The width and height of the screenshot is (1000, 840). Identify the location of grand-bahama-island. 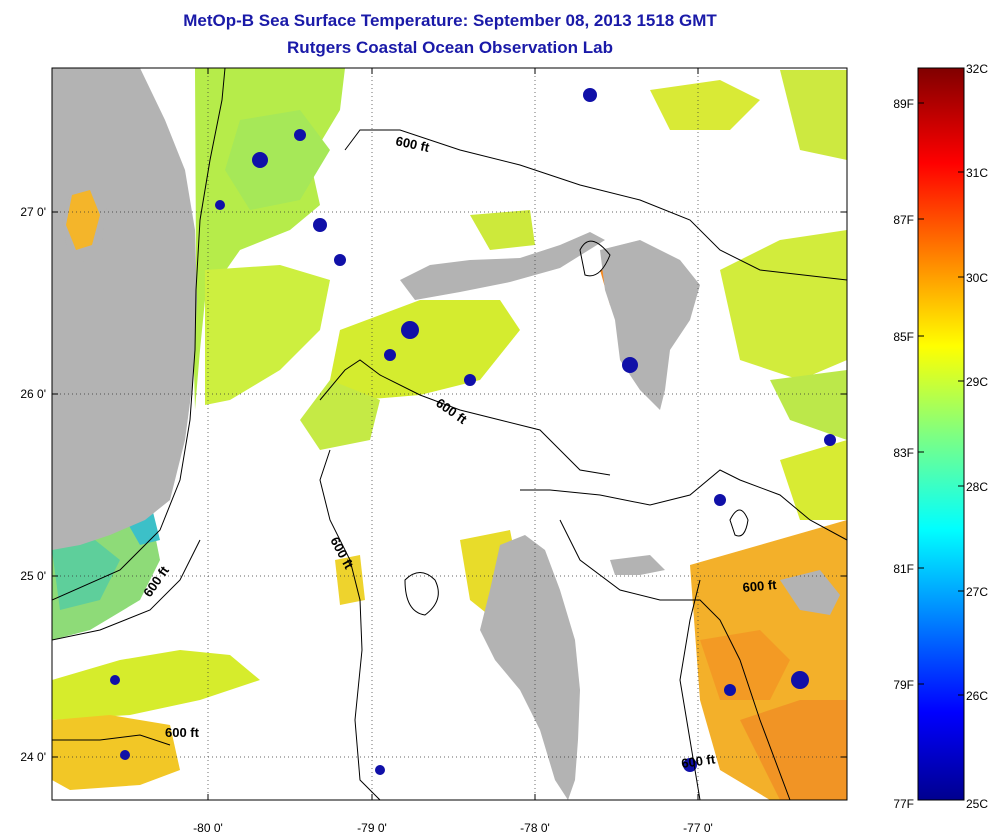
(502, 266).